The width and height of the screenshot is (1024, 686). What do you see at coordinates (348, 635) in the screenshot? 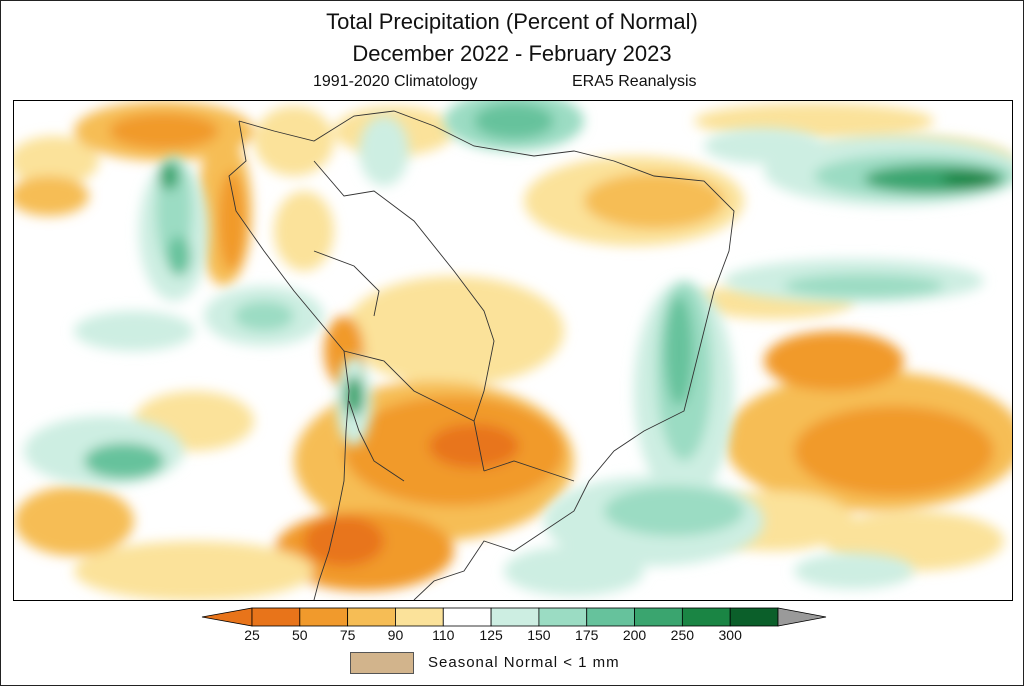
I see `colorbar-tick-label: 75` at bounding box center [348, 635].